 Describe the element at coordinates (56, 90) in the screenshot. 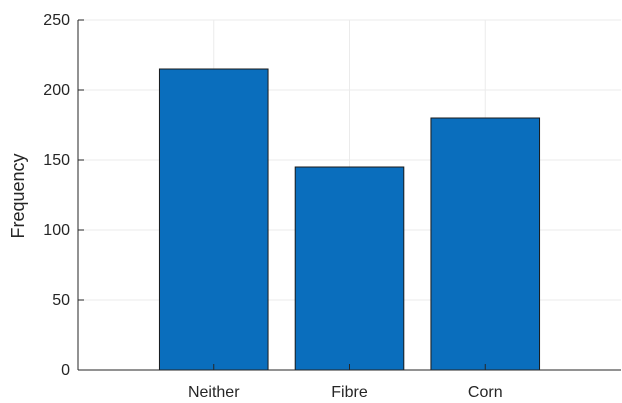

I see `y-tick-label: 200` at that location.